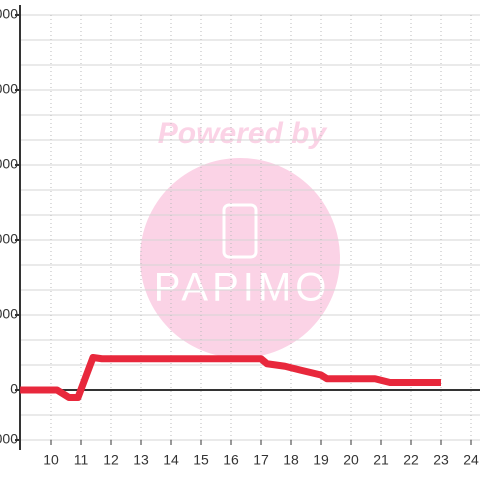  I want to click on y-tick-label: -20,000, so click(9, 439).